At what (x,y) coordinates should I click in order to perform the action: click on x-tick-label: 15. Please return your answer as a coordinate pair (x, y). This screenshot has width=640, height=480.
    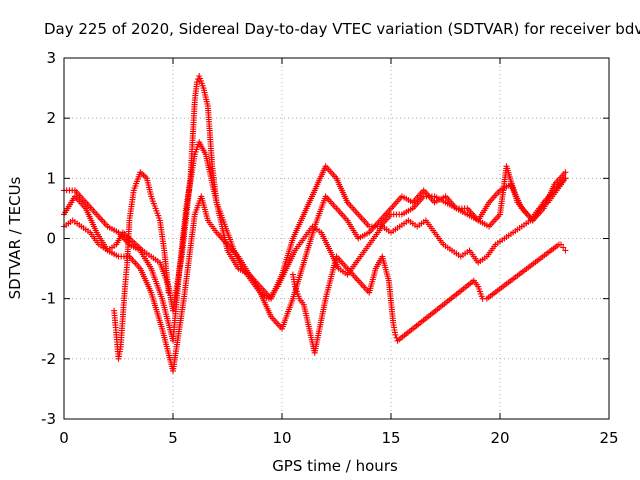
    Looking at the image, I should click on (390, 438).